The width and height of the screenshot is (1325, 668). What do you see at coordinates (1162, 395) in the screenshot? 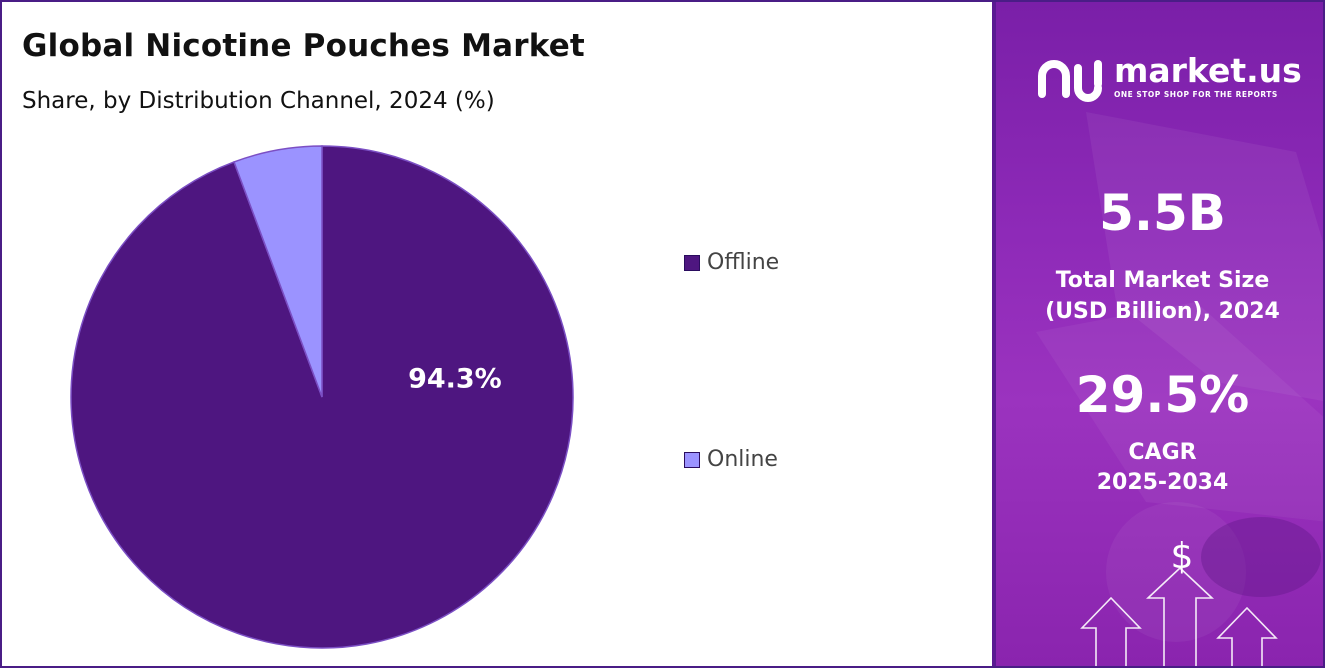
I see `cagr-value: 29.5%` at bounding box center [1162, 395].